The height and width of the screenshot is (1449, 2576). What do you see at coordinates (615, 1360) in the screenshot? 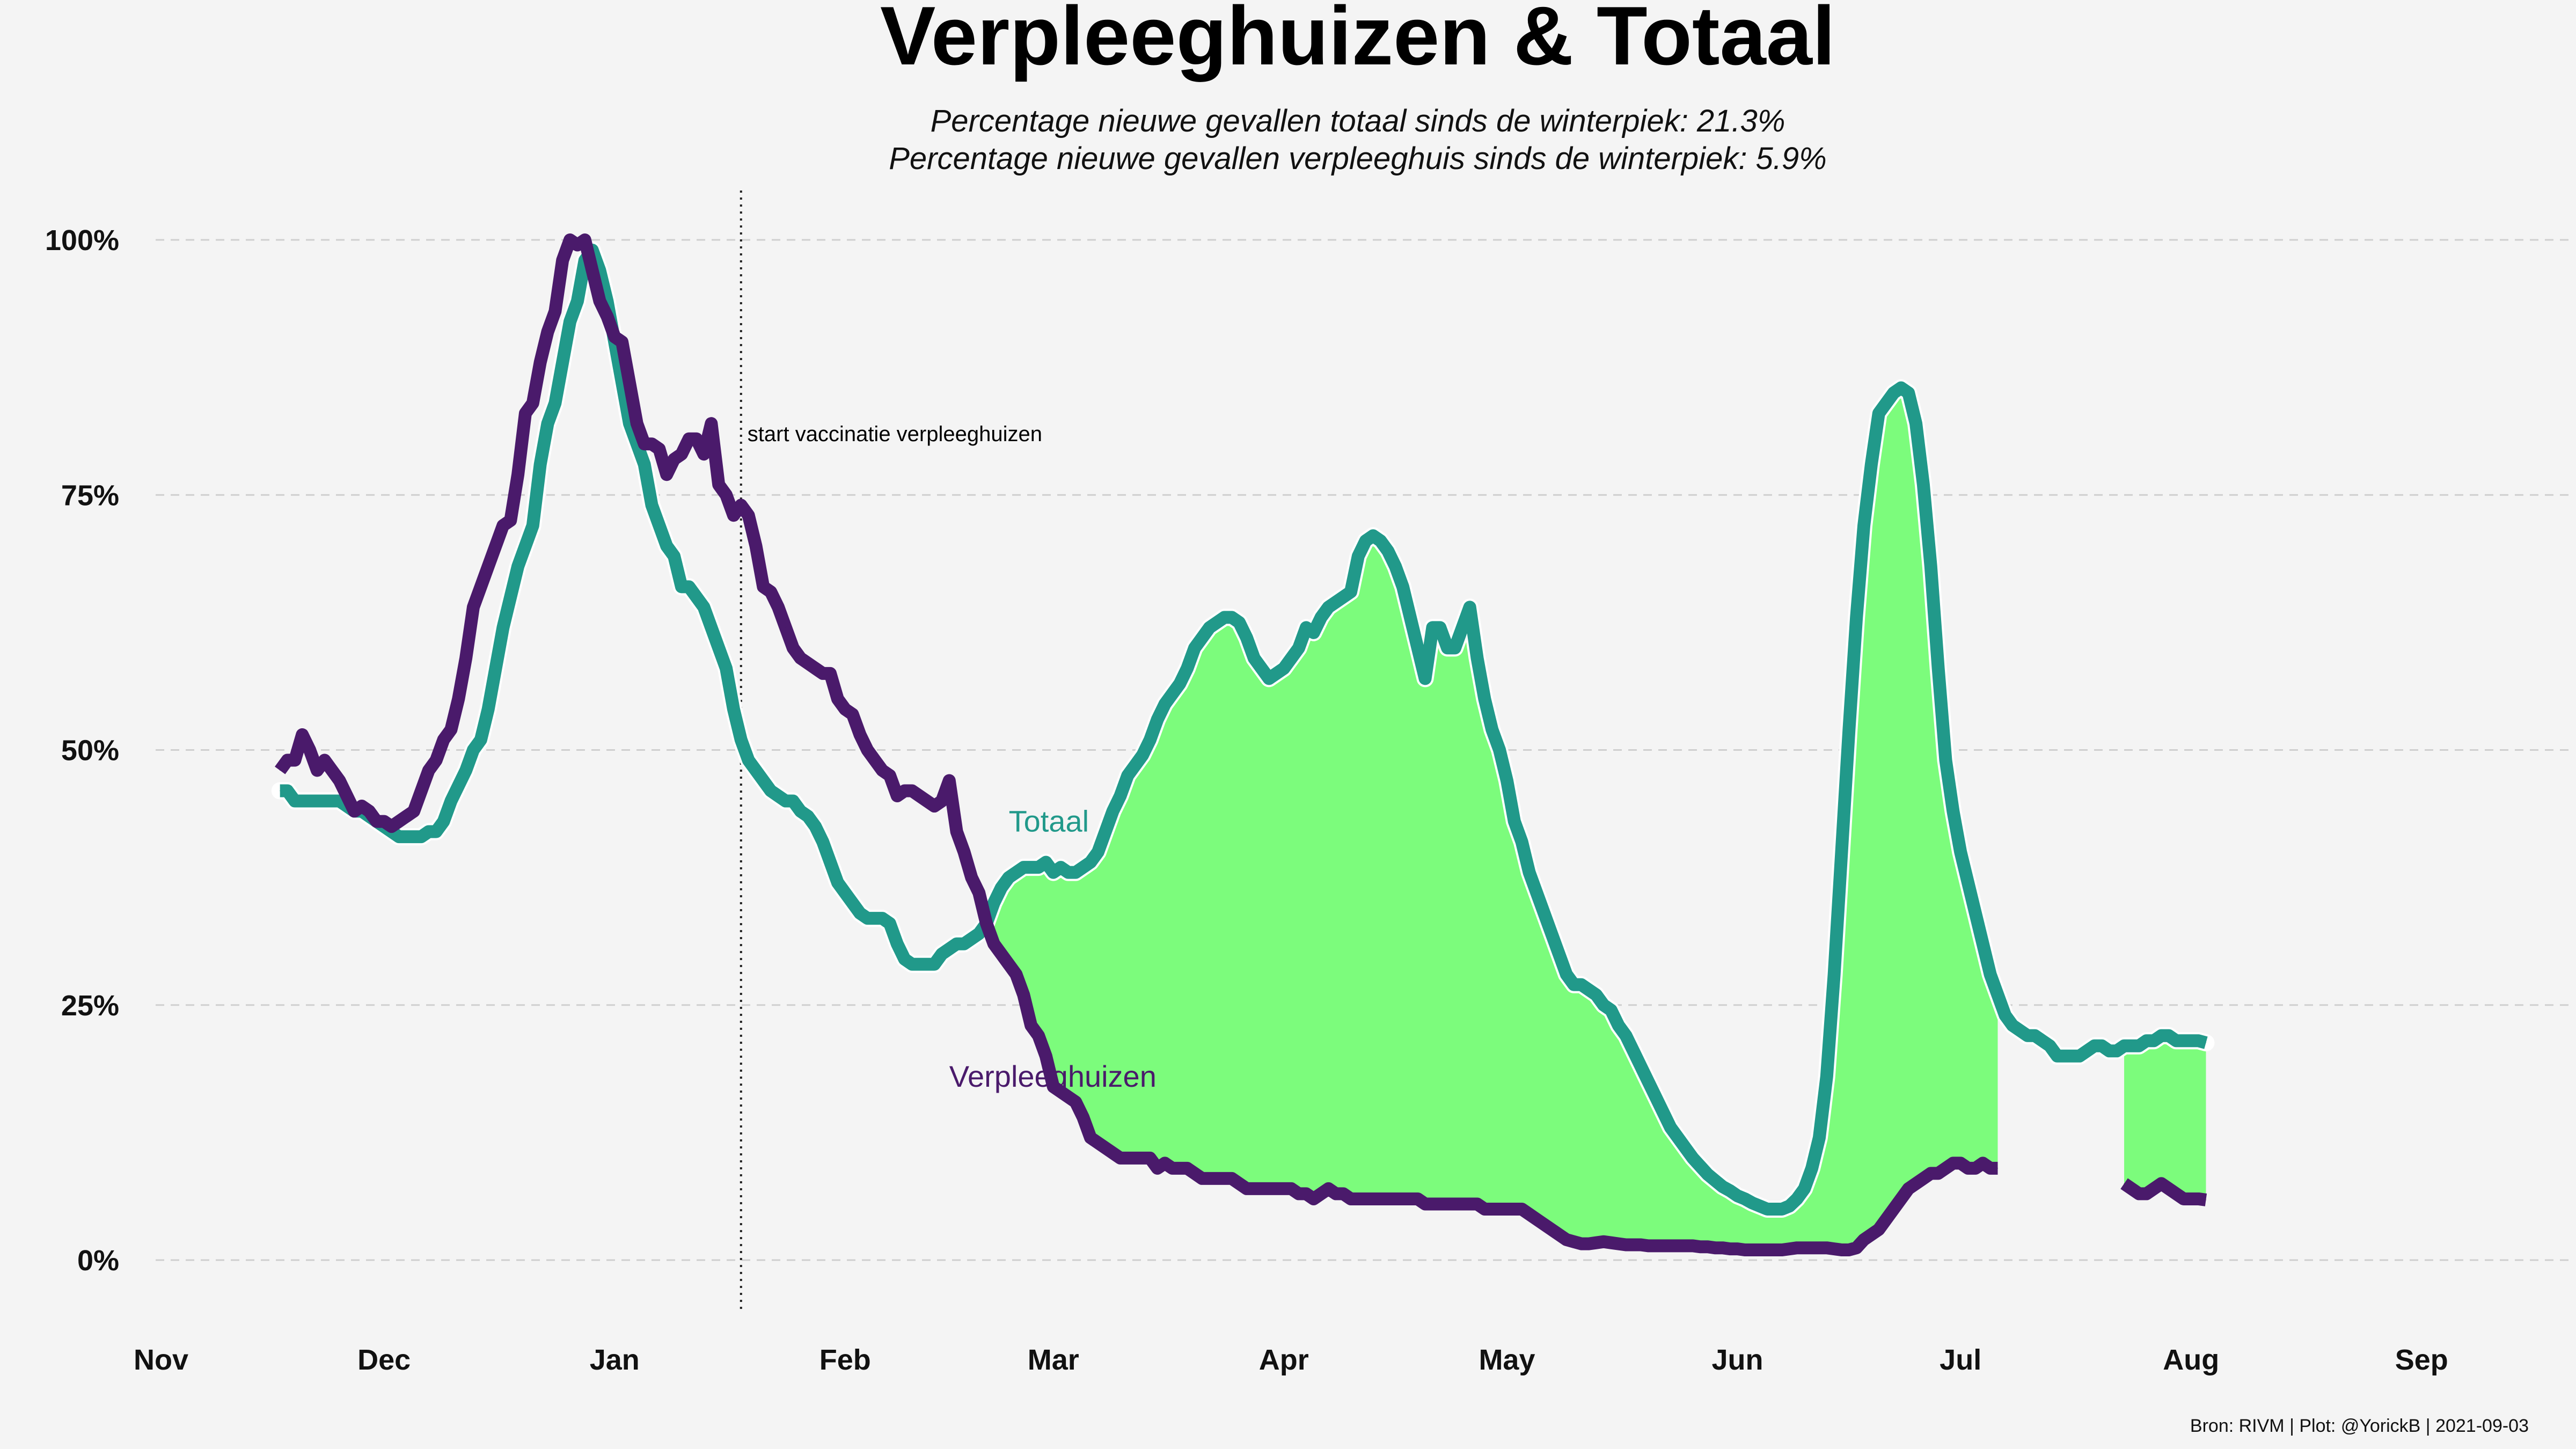
I see `x-tick-label: Jan` at bounding box center [615, 1360].